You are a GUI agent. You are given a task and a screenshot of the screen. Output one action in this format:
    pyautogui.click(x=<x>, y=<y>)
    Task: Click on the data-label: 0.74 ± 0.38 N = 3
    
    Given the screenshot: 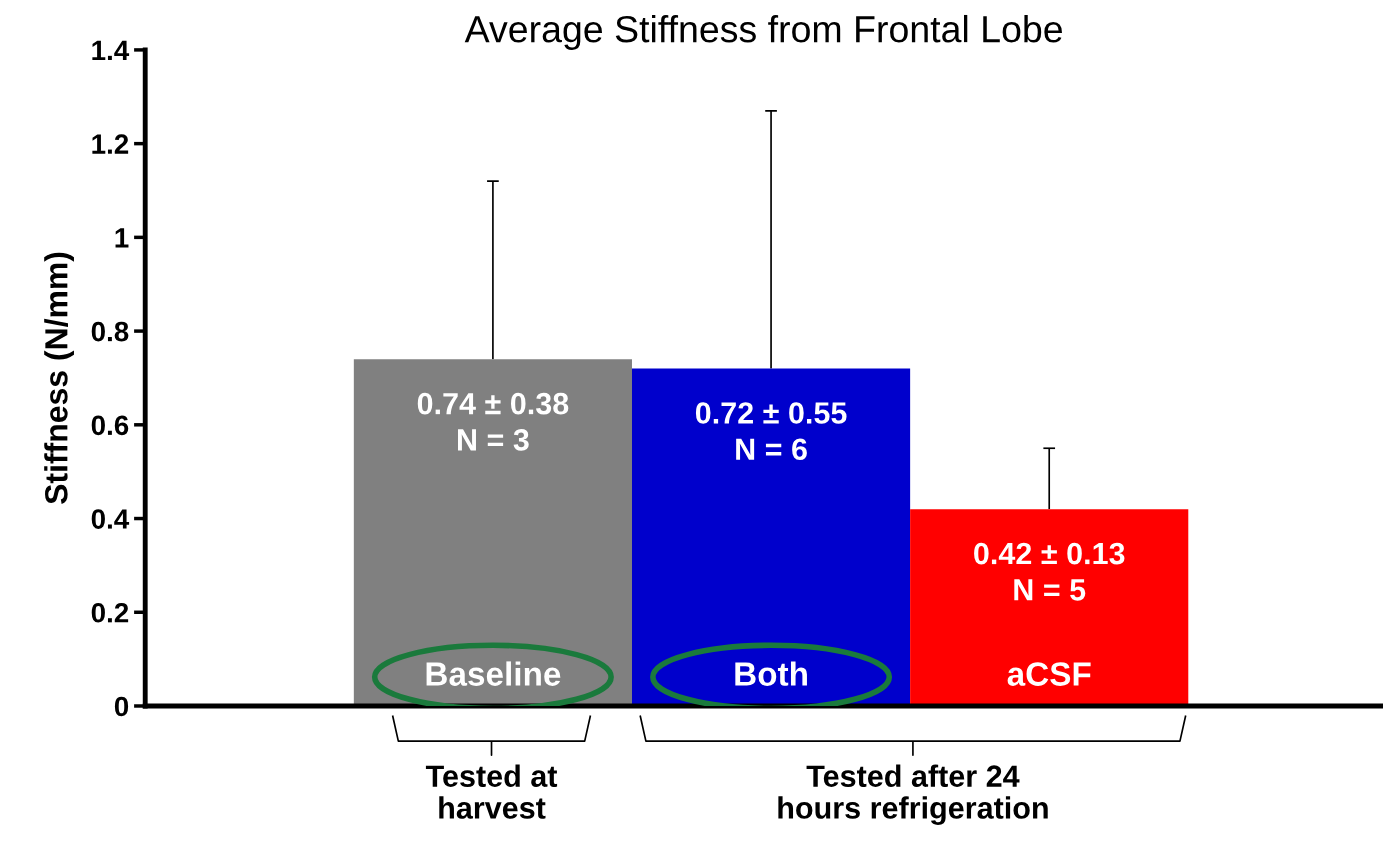 What is the action you would take?
    pyautogui.click(x=493, y=421)
    